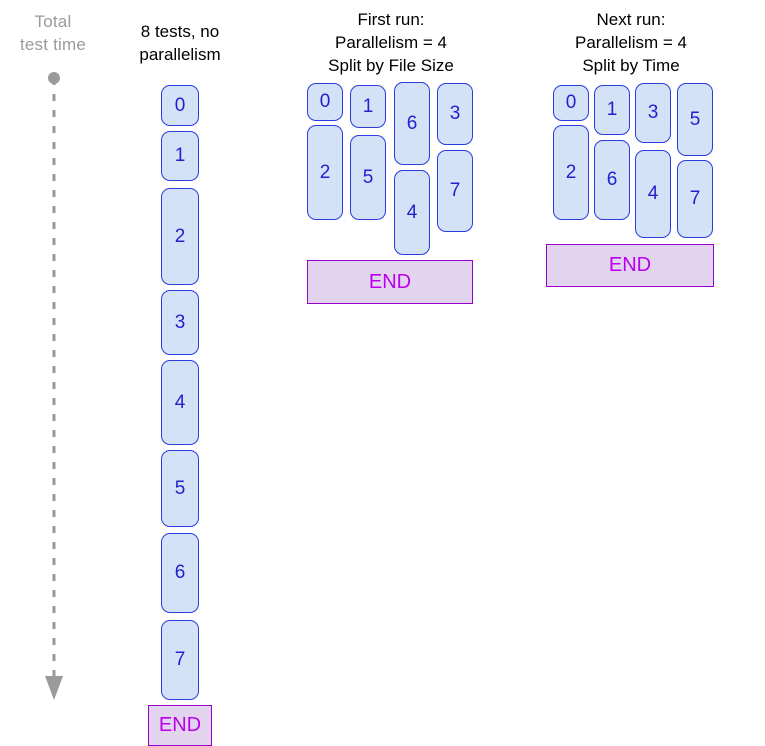 The width and height of the screenshot is (765, 746). What do you see at coordinates (180, 660) in the screenshot?
I see `test-block-serial-7: 7` at bounding box center [180, 660].